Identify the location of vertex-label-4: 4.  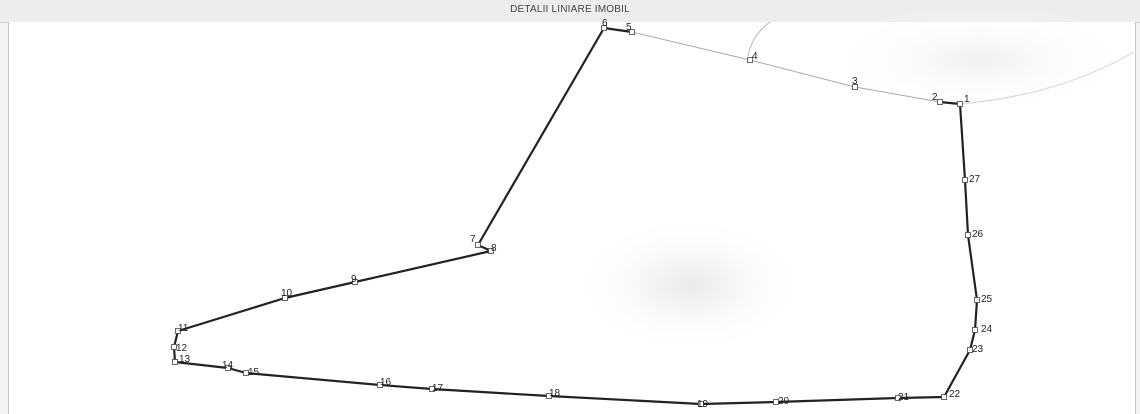
(755, 56).